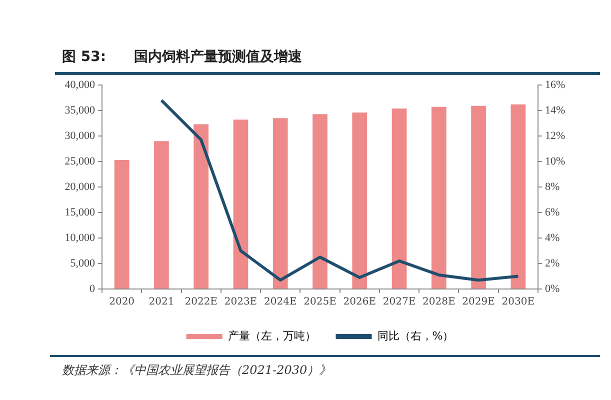 The height and width of the screenshot is (400, 611). What do you see at coordinates (80, 110) in the screenshot?
I see `y-tick-label: 35,000` at bounding box center [80, 110].